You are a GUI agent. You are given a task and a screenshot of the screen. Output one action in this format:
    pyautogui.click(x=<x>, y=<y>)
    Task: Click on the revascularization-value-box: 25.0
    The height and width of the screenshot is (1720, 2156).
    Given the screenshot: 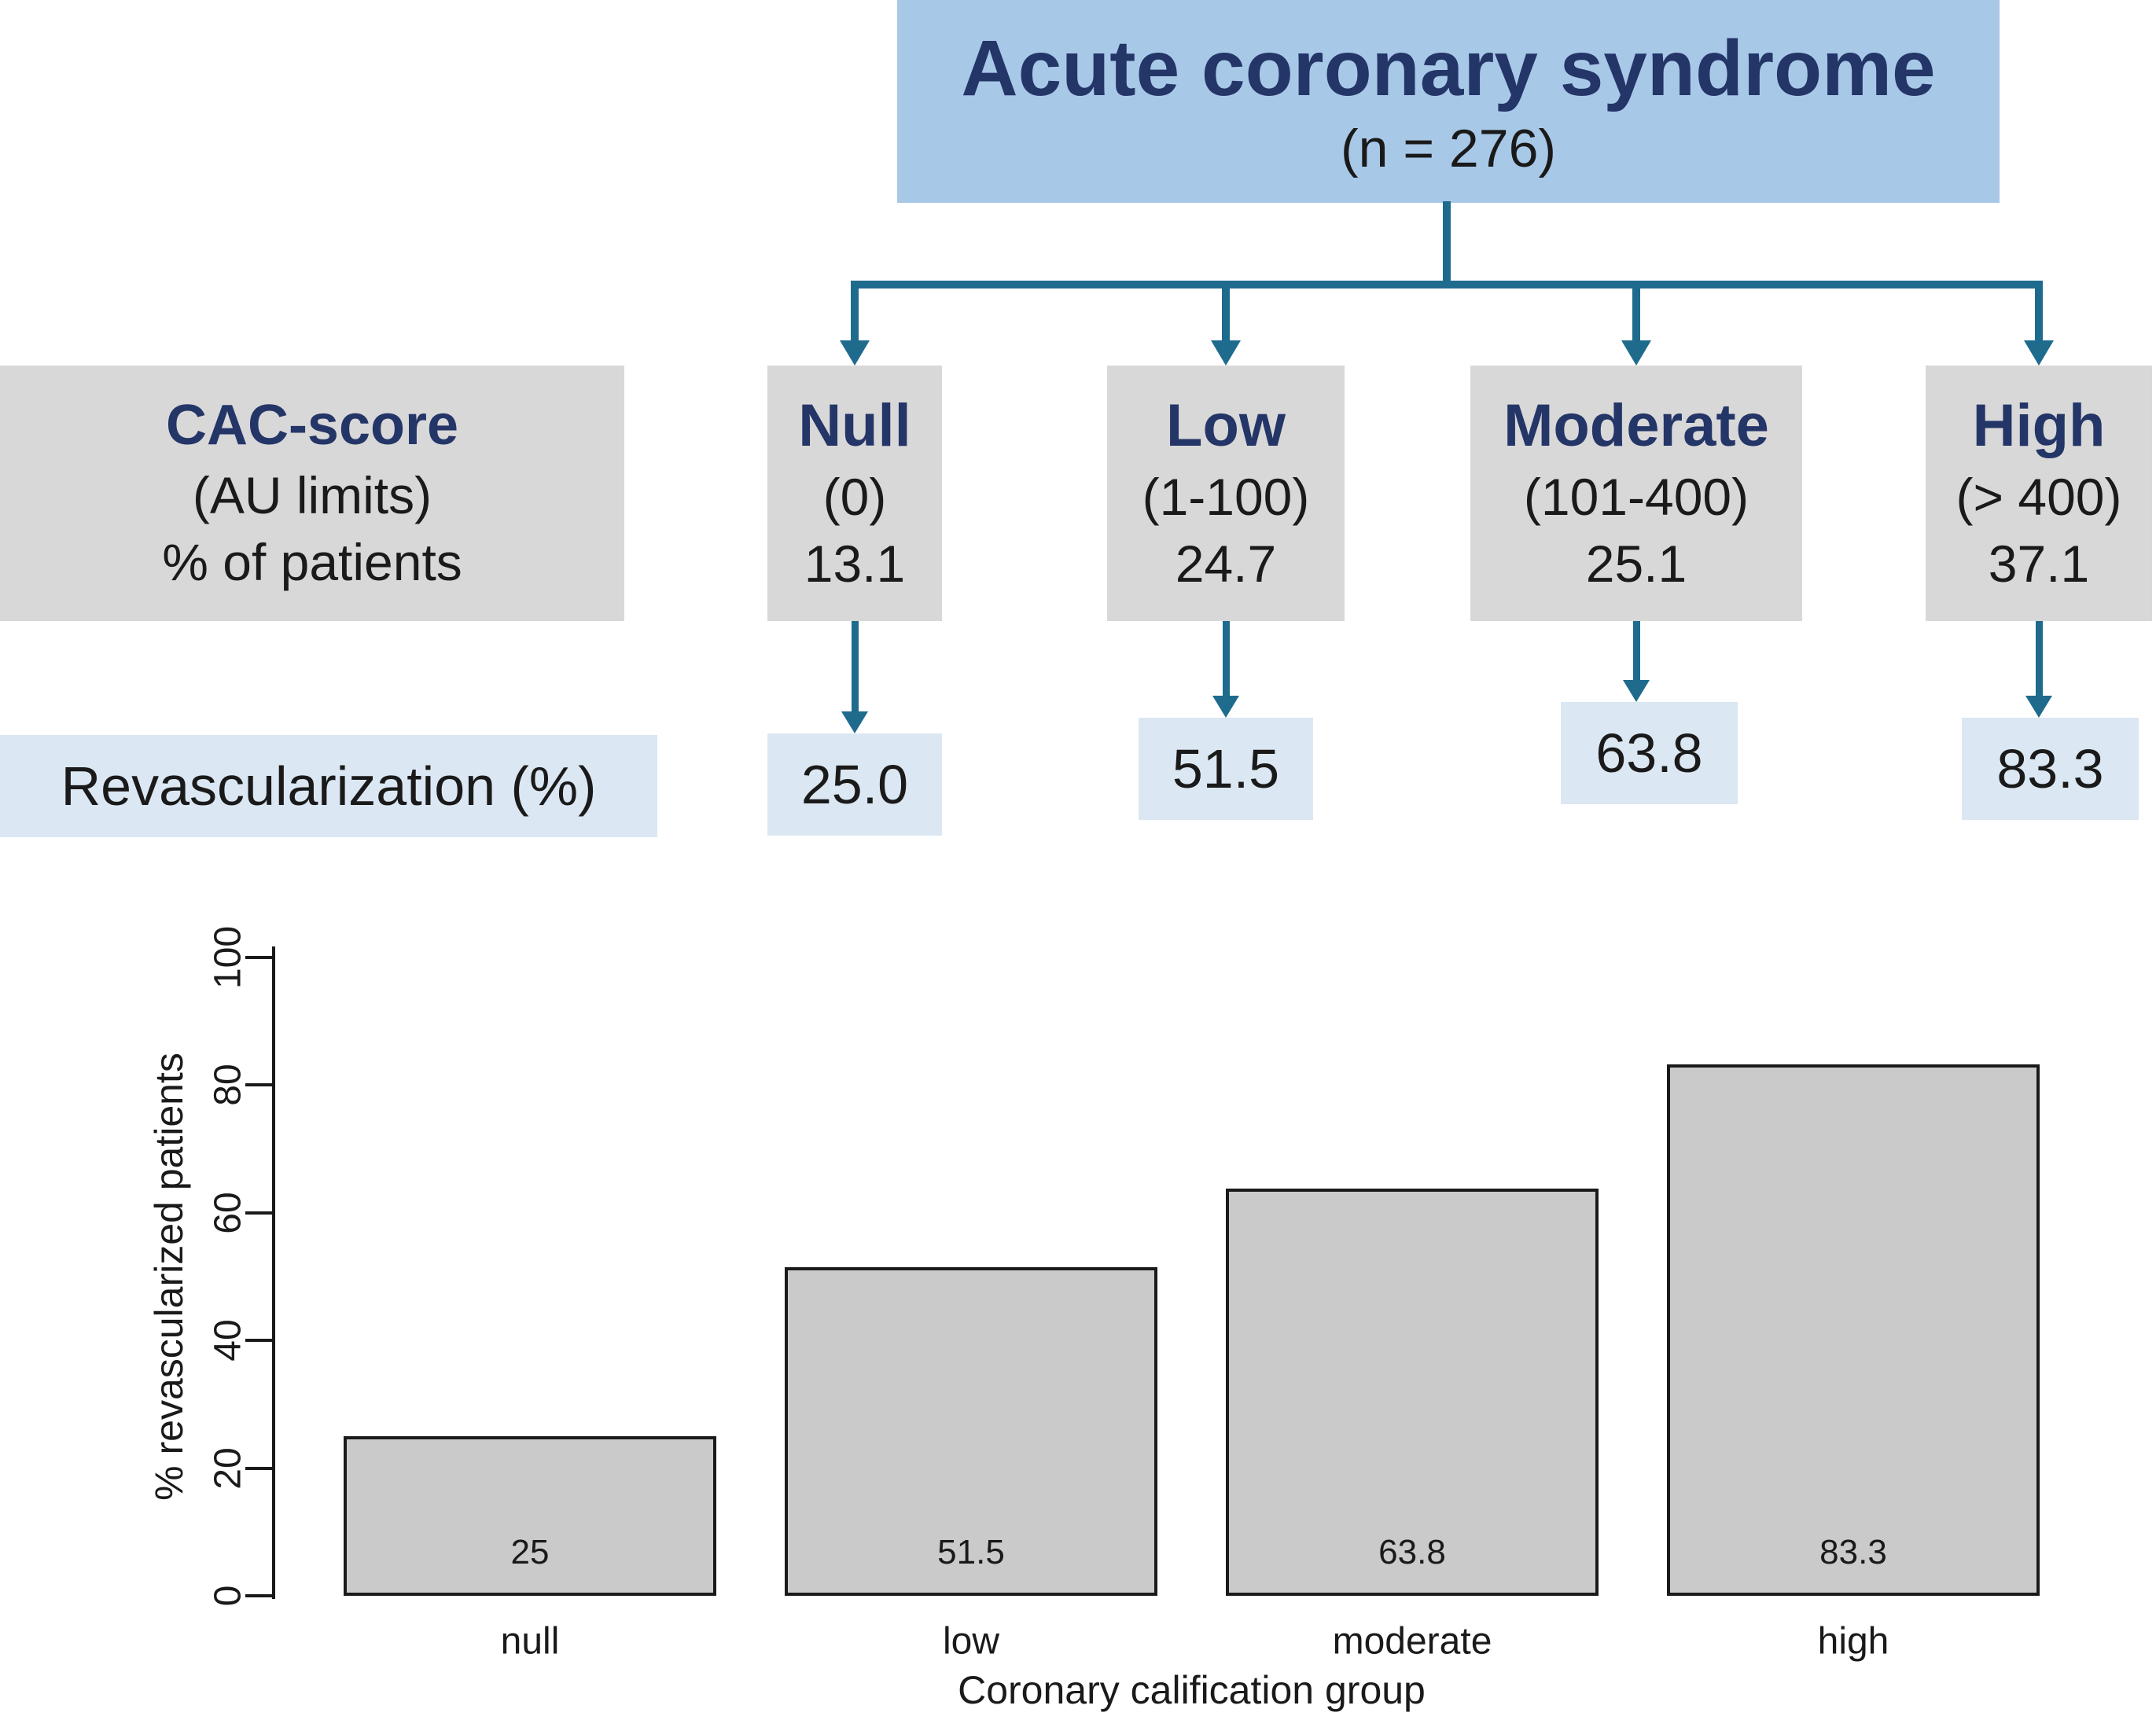 What is the action you would take?
    pyautogui.click(x=854, y=784)
    